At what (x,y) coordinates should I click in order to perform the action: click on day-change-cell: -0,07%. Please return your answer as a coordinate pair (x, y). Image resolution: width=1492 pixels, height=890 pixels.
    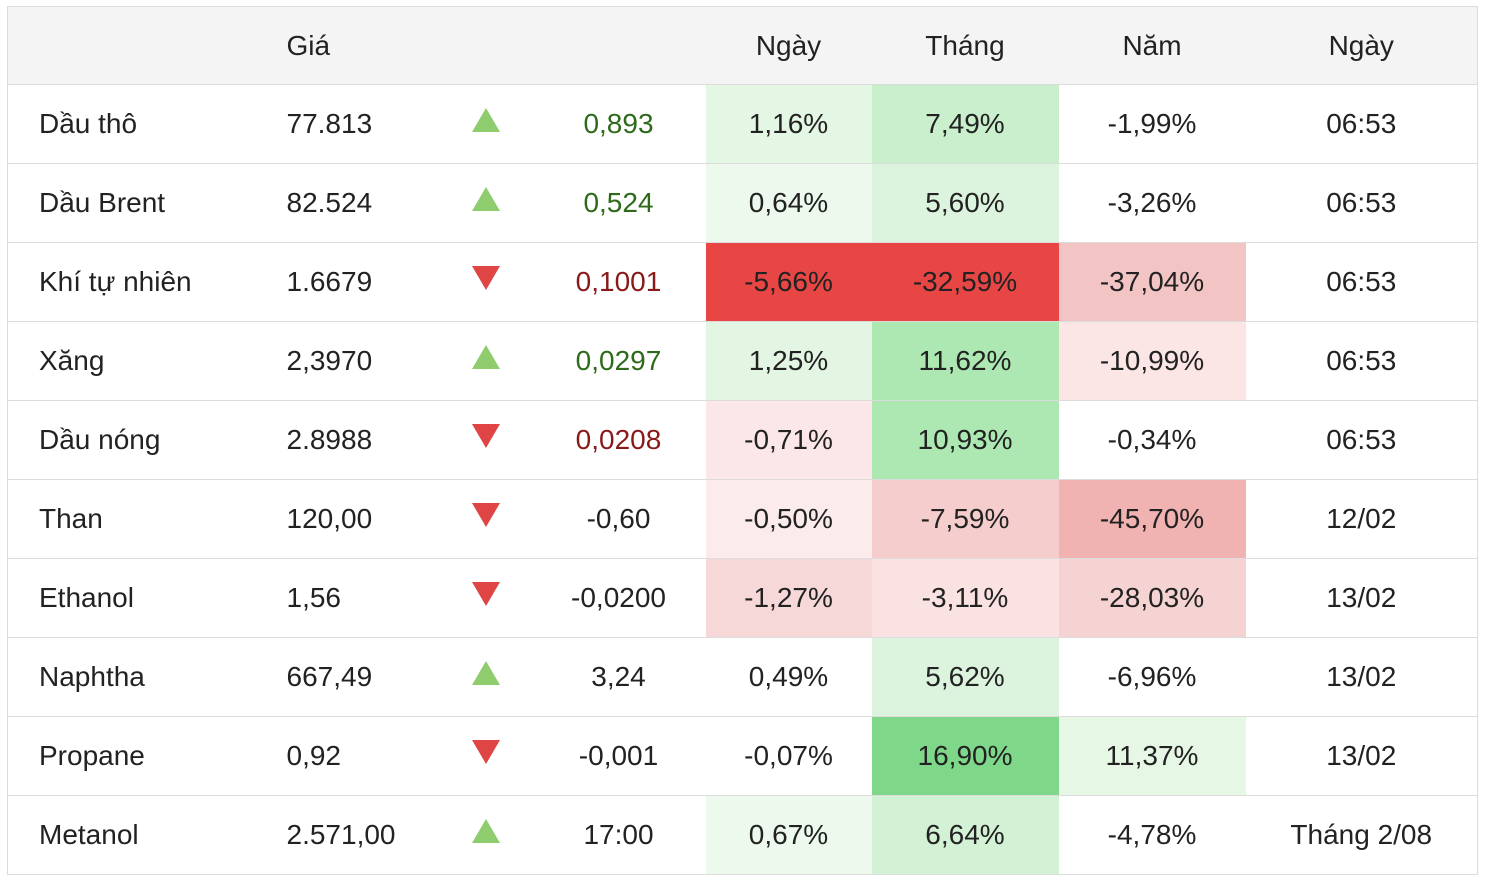
    Looking at the image, I should click on (788, 756).